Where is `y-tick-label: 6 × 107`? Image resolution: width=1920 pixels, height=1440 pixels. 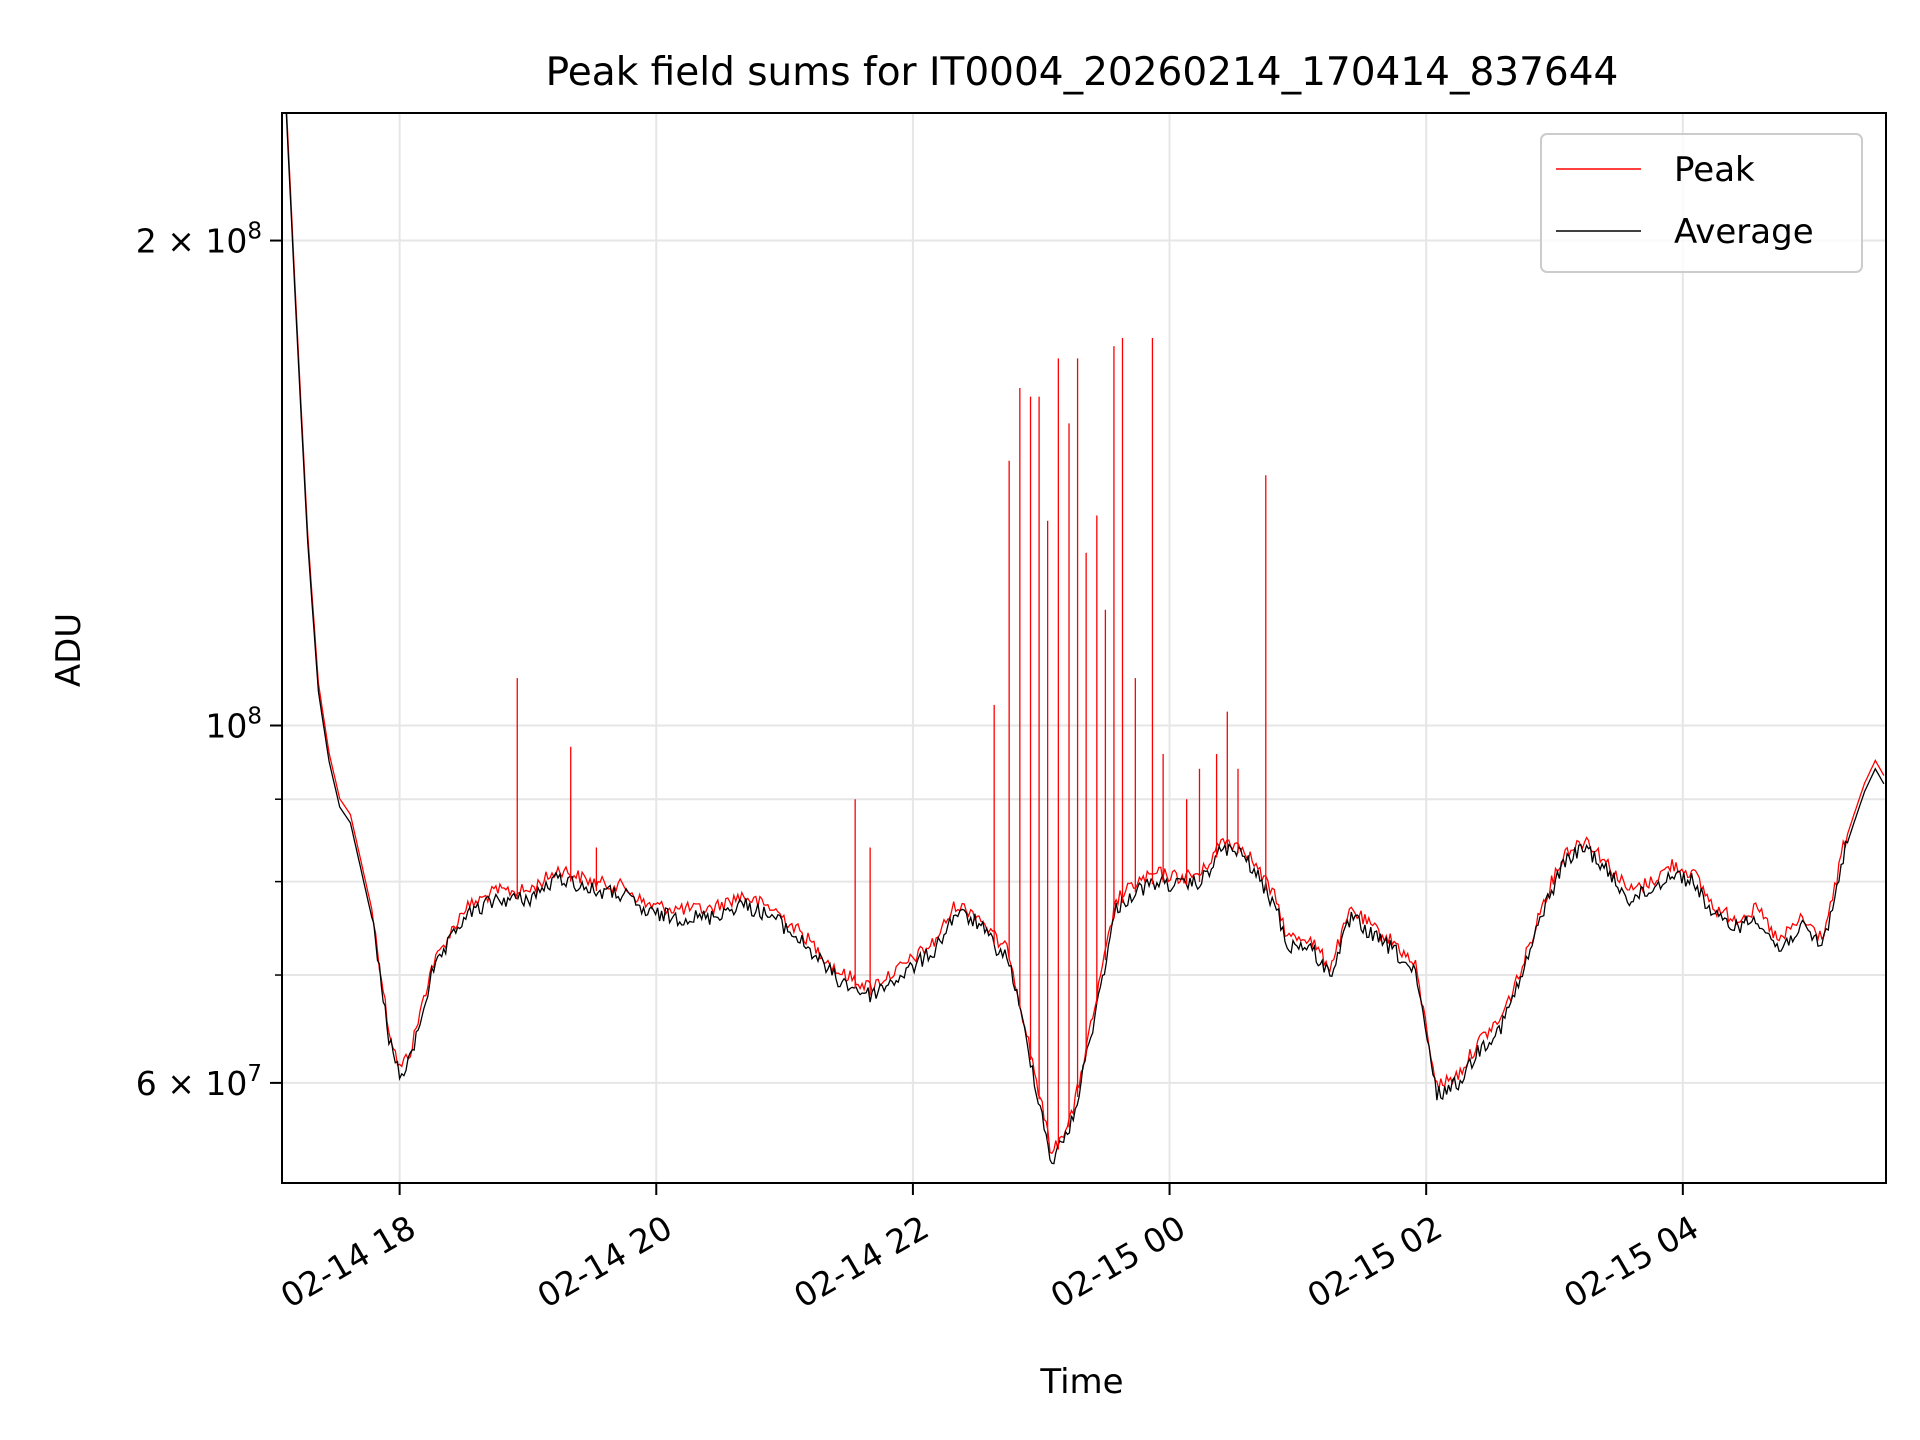
y-tick-label: 6 × 107 is located at coordinates (199, 1082).